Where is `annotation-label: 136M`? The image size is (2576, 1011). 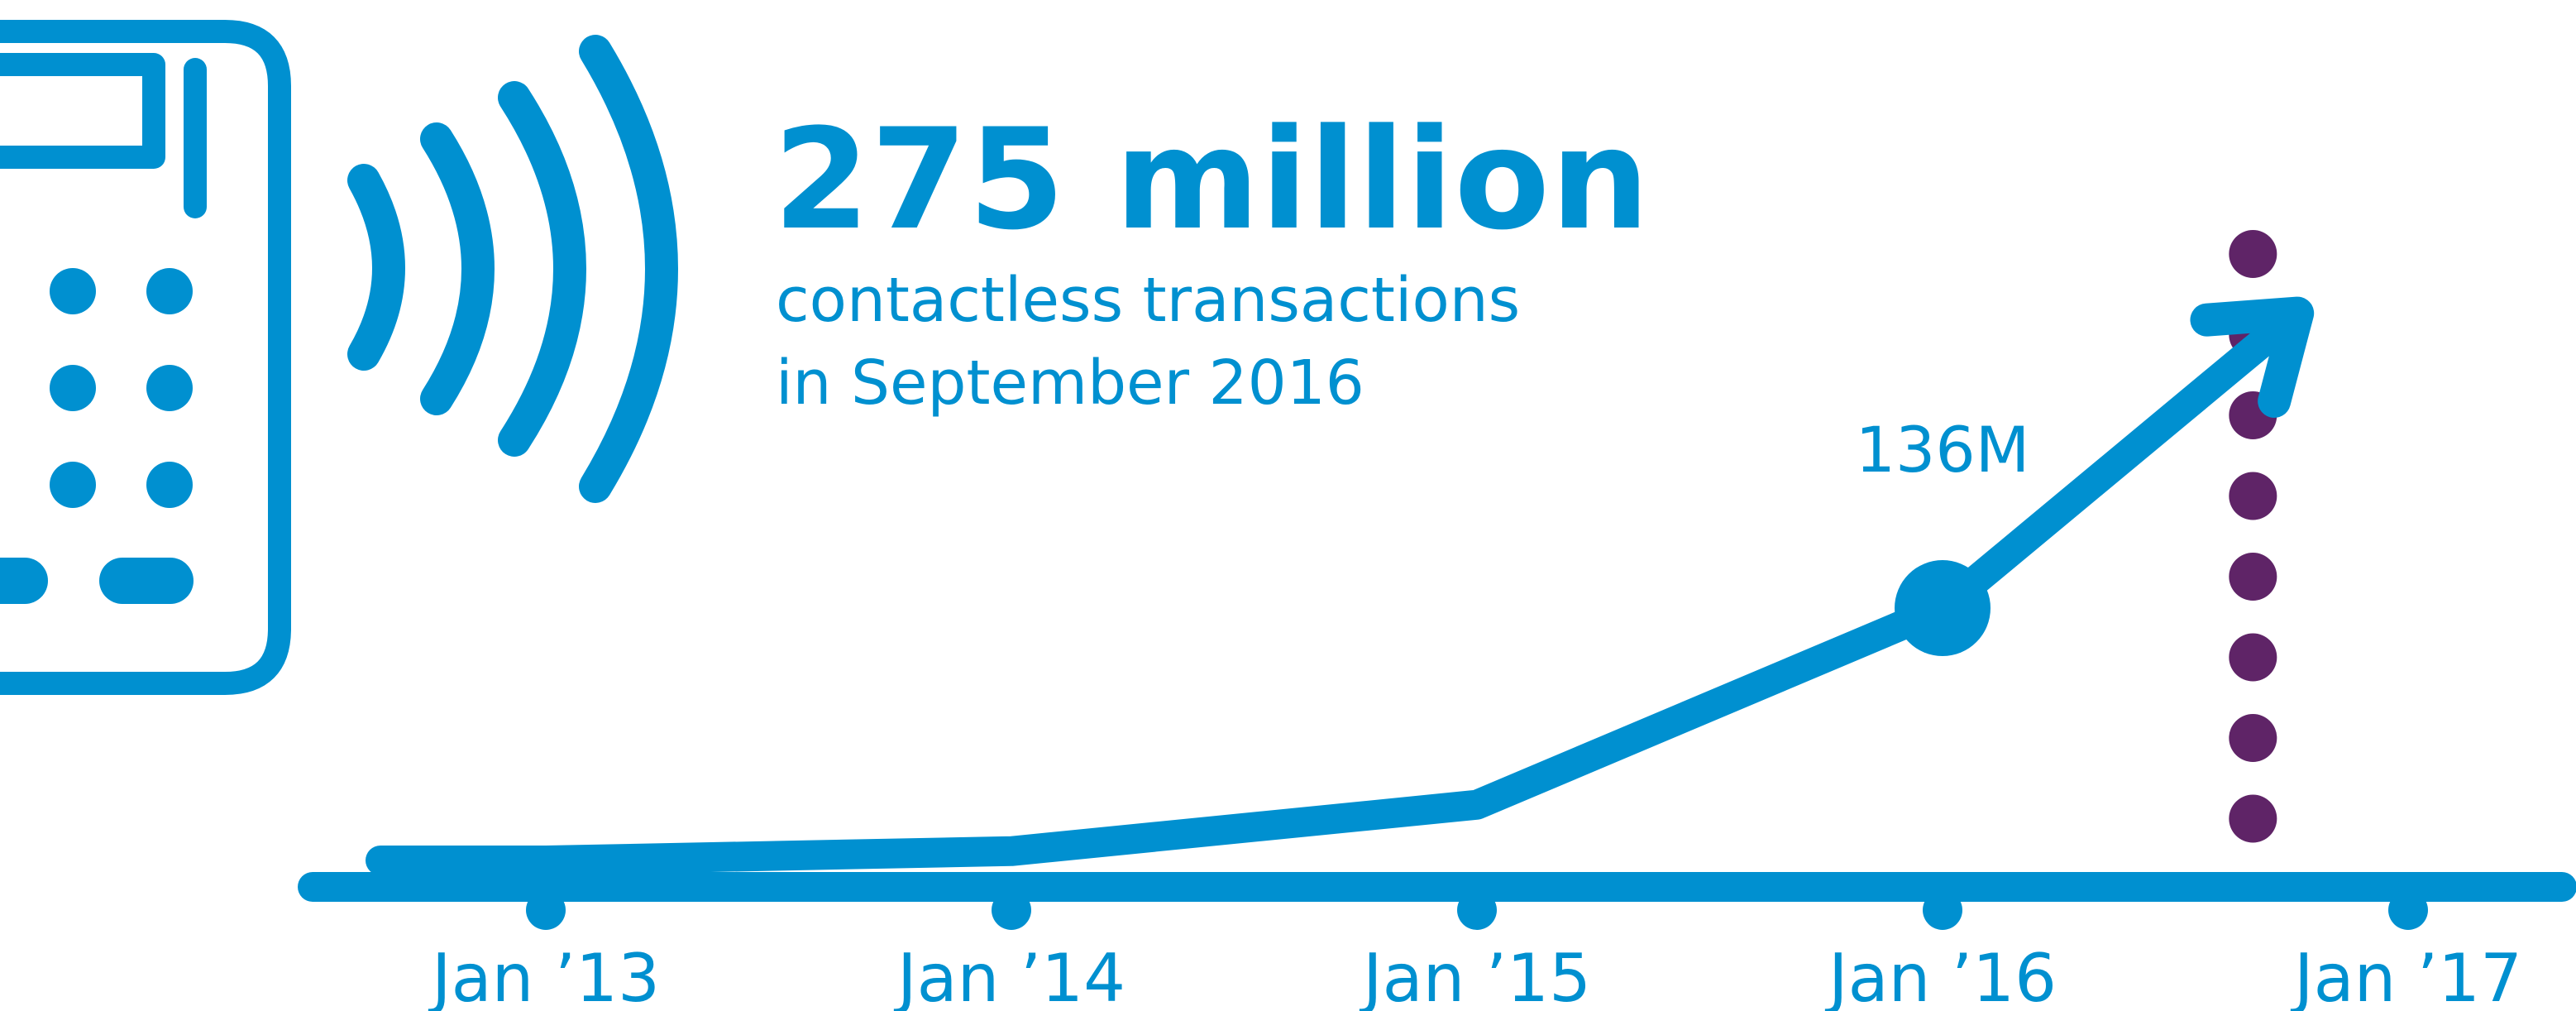 annotation-label: 136M is located at coordinates (1943, 449).